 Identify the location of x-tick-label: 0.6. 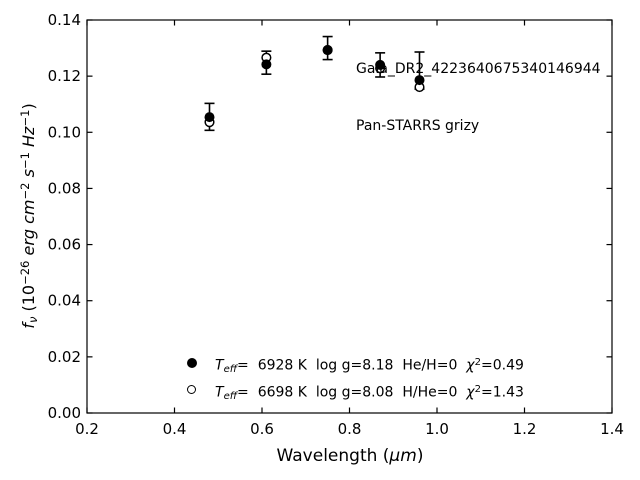
(262, 429).